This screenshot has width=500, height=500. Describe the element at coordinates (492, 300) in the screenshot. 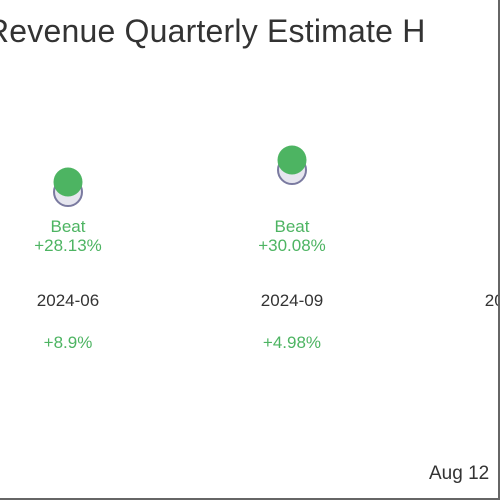

I see `date-label: 2024-12` at that location.